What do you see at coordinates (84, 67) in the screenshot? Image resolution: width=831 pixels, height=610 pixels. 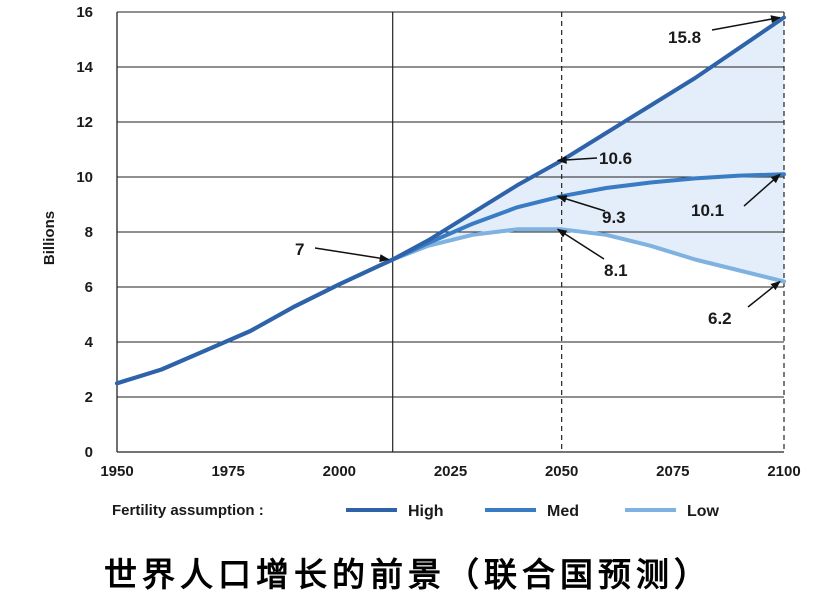 I see `y-tick-label: 14` at bounding box center [84, 67].